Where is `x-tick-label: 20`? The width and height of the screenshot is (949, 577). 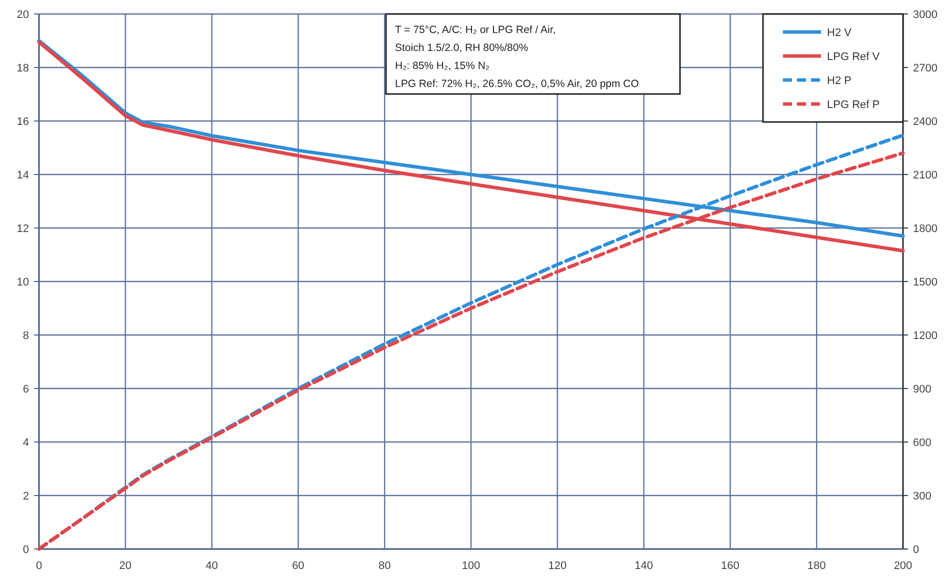
x-tick-label: 20 is located at coordinates (125, 566).